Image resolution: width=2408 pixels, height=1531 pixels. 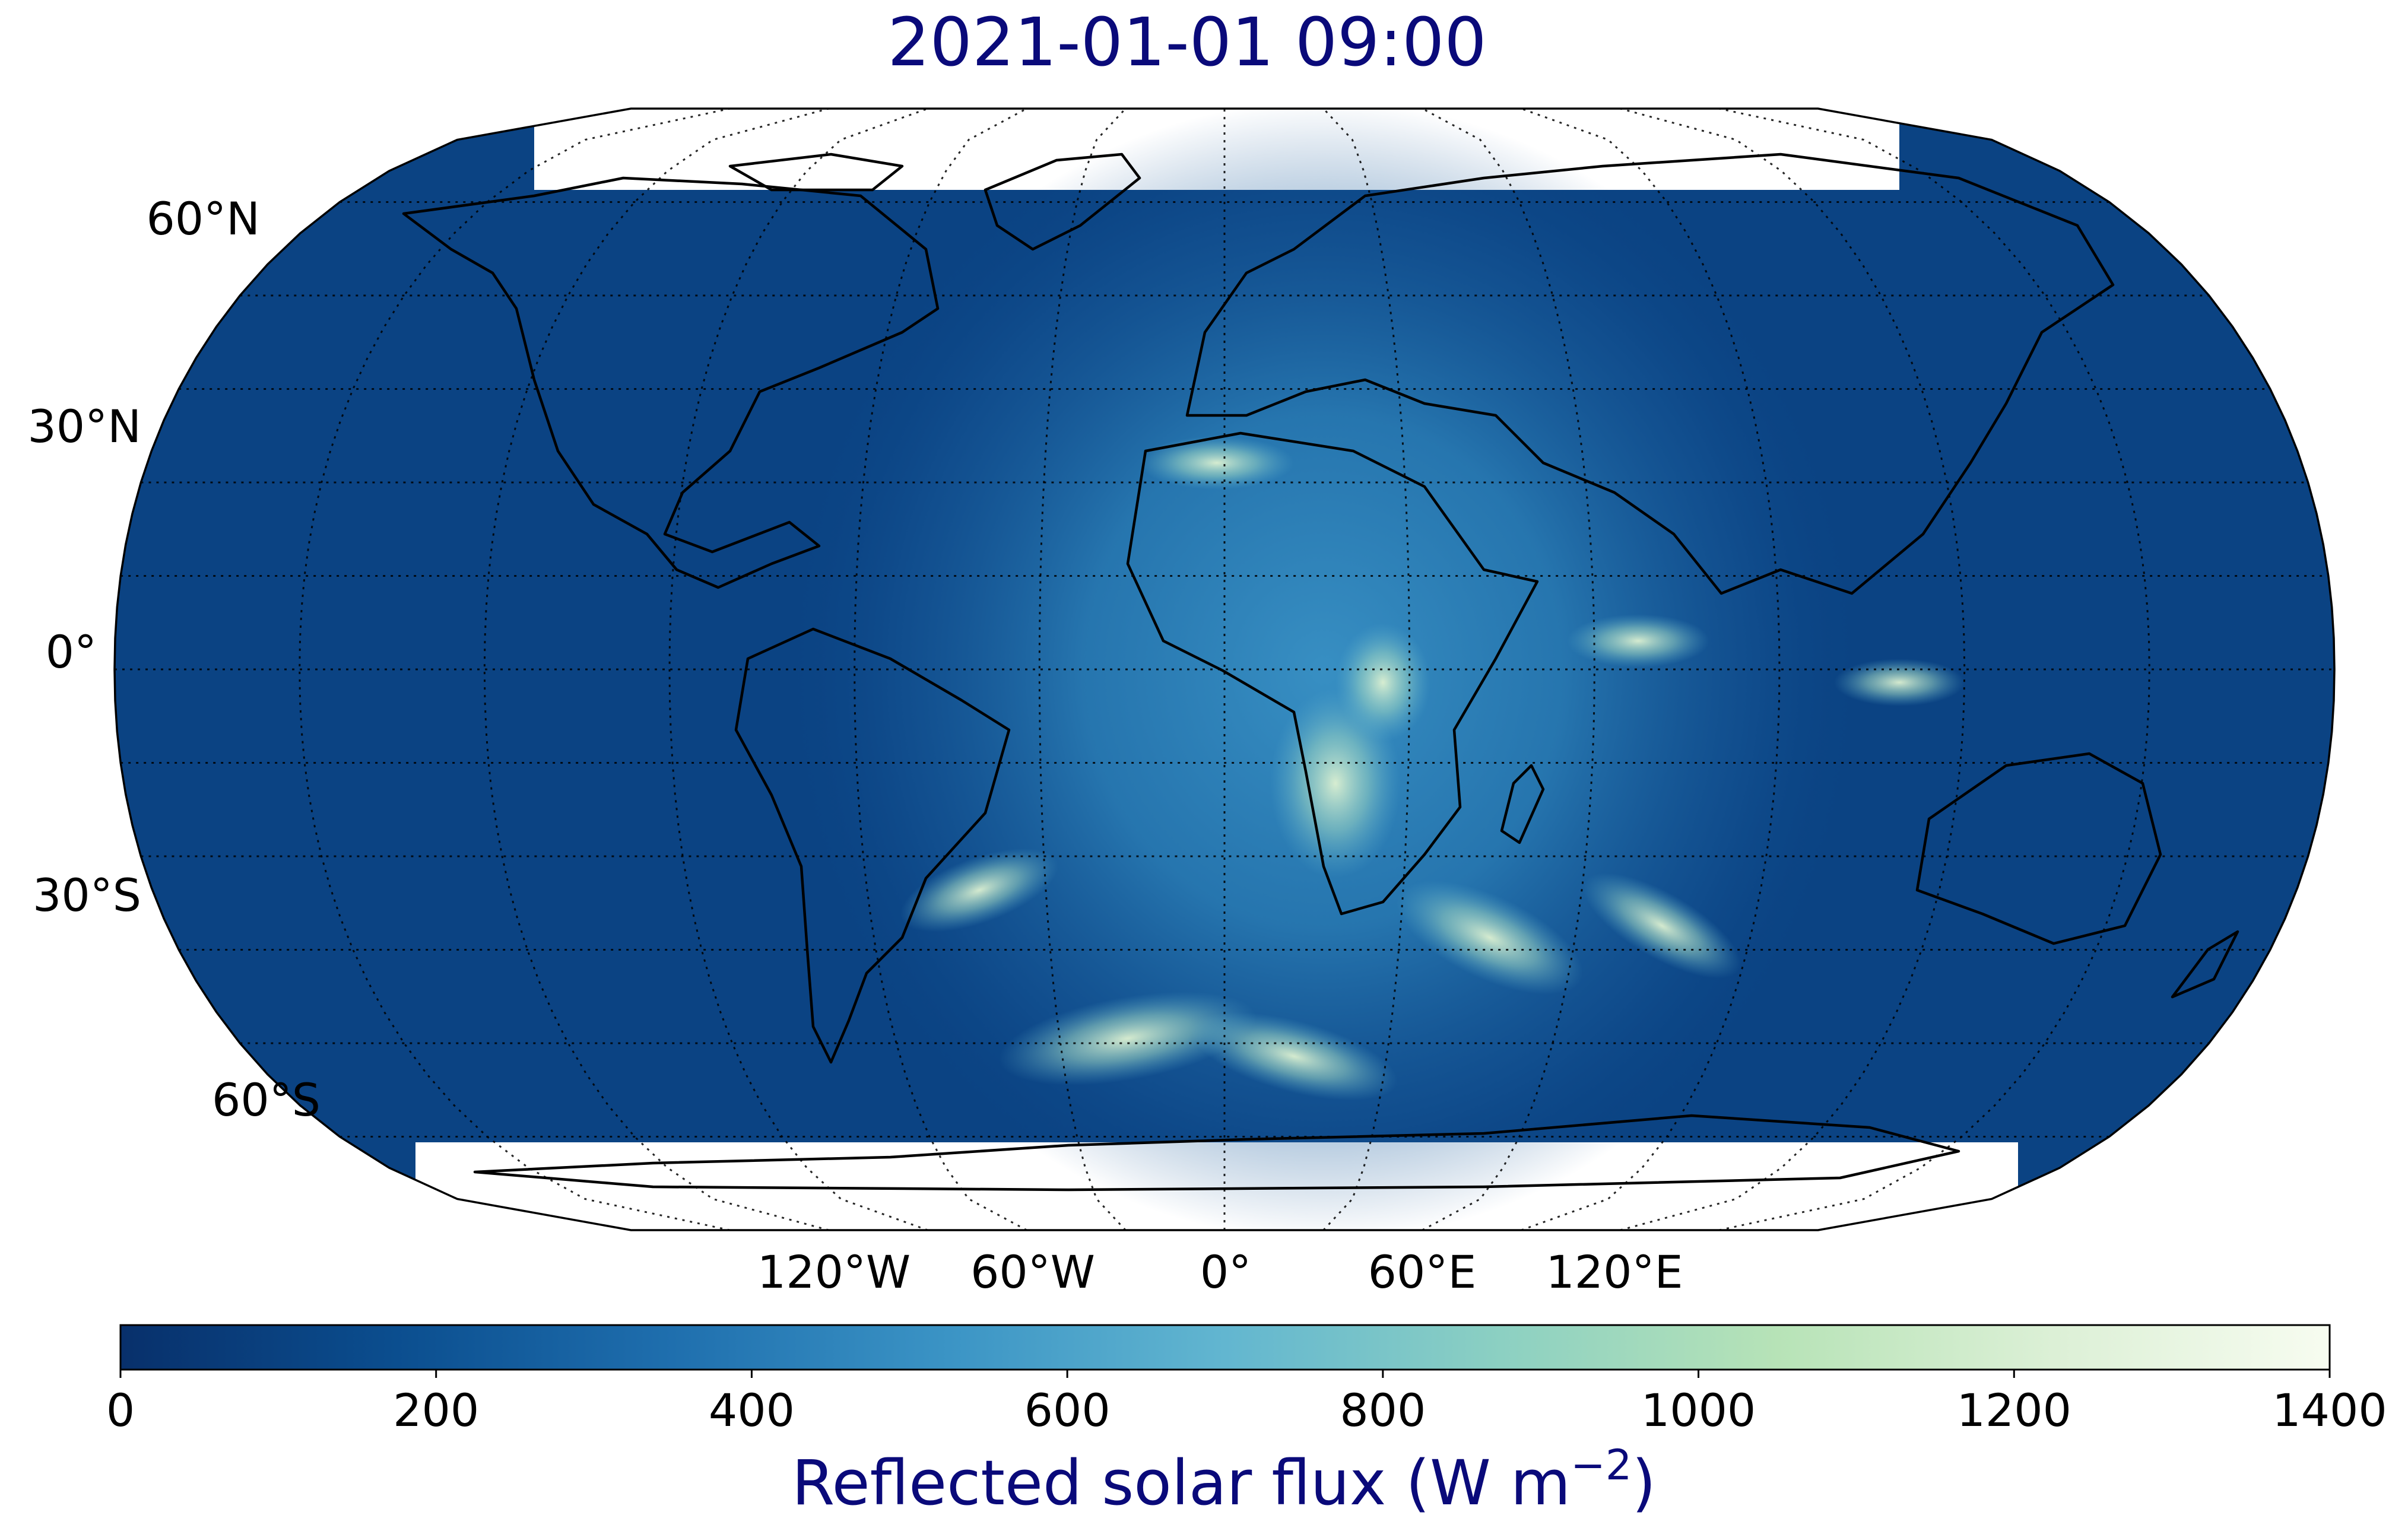 What do you see at coordinates (2329, 1410) in the screenshot?
I see `colorbar-tick-label: 1400` at bounding box center [2329, 1410].